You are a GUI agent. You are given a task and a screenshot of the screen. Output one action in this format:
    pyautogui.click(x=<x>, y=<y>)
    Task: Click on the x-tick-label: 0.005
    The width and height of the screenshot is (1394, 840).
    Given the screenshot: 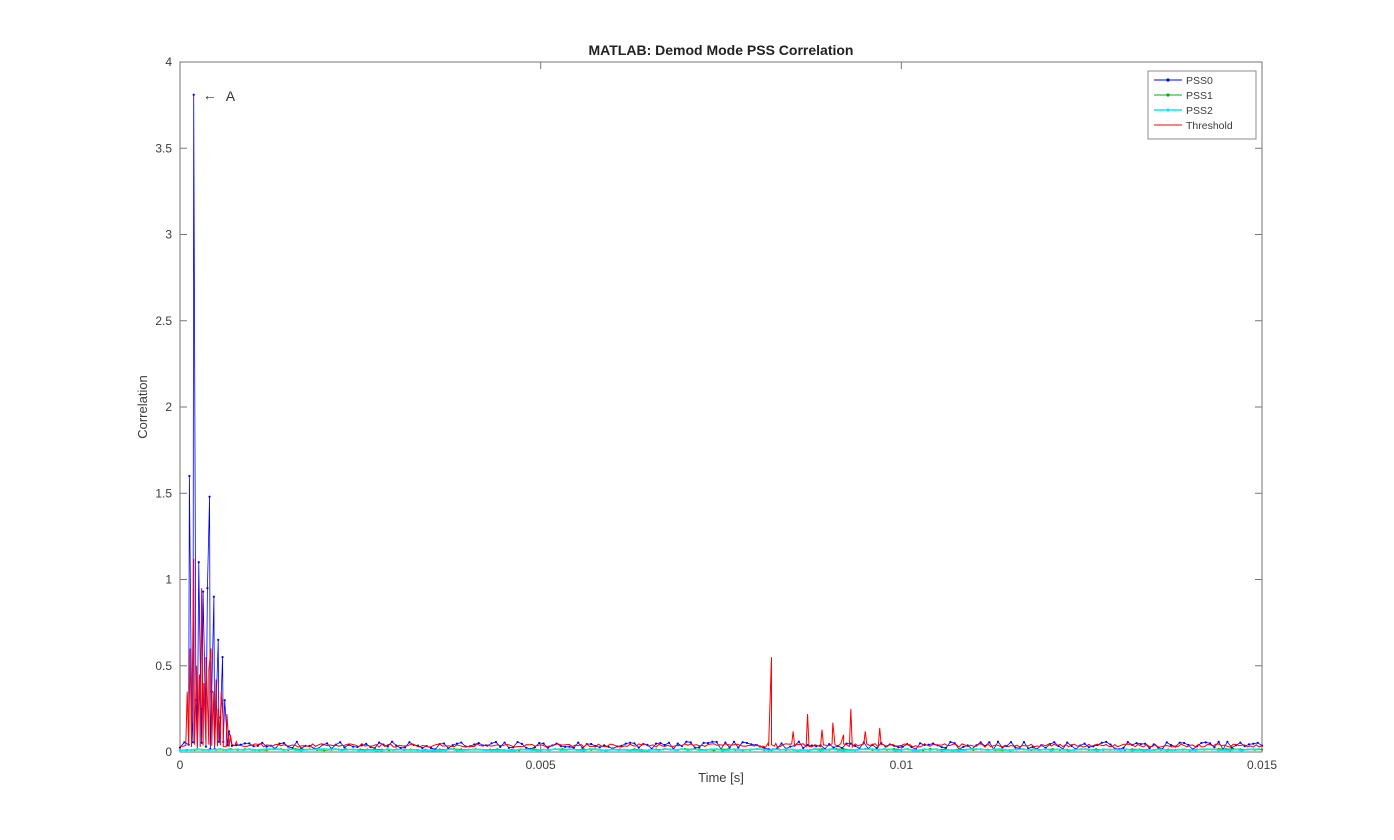 What is the action you would take?
    pyautogui.click(x=541, y=765)
    